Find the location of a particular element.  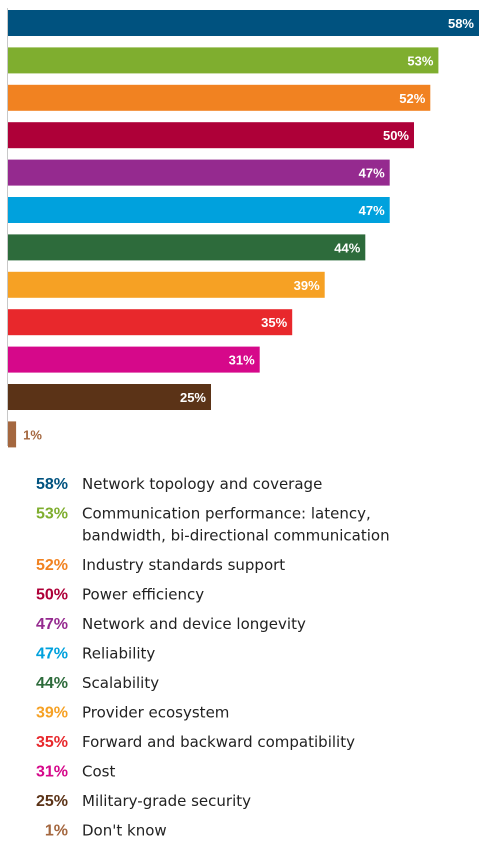

legend-item: 25% Military-grade security is located at coordinates (143, 801).